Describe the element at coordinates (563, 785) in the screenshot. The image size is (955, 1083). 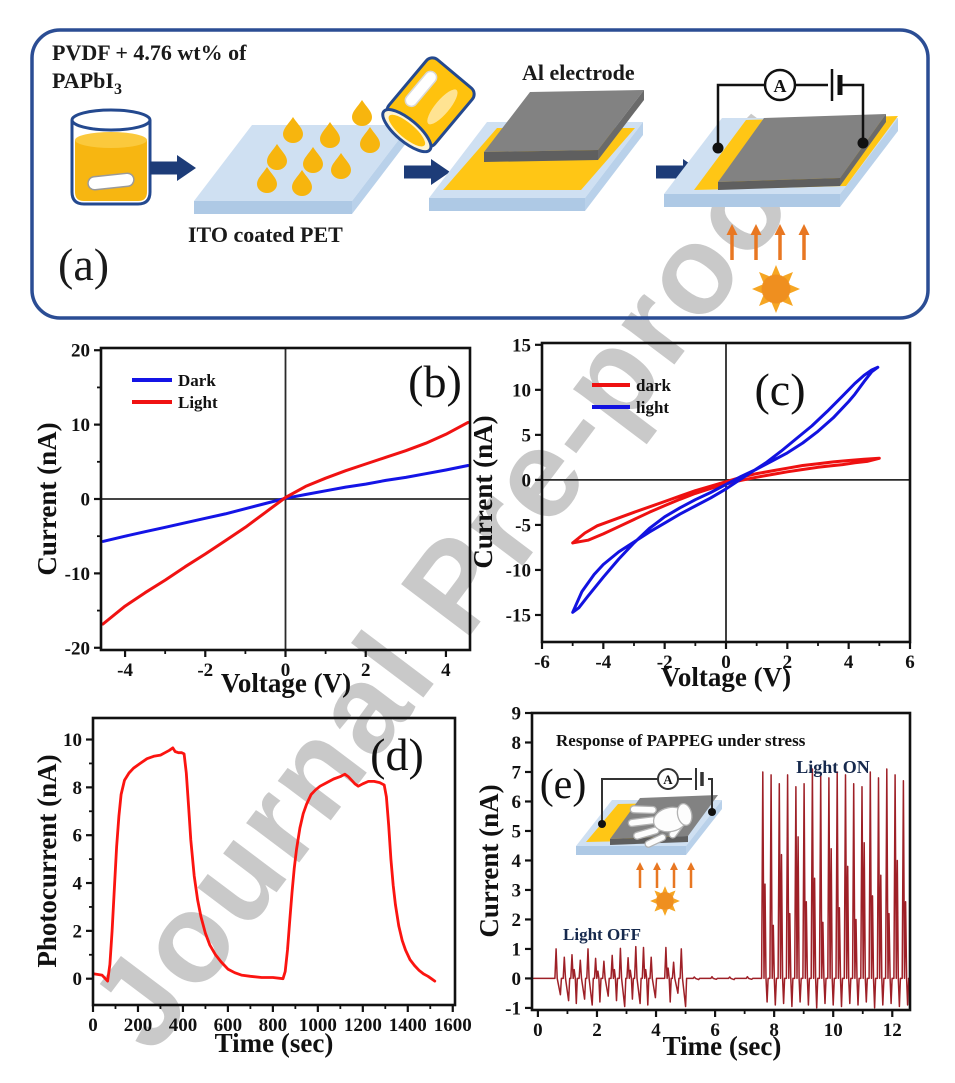
I see `annotation-(e): (e)` at that location.